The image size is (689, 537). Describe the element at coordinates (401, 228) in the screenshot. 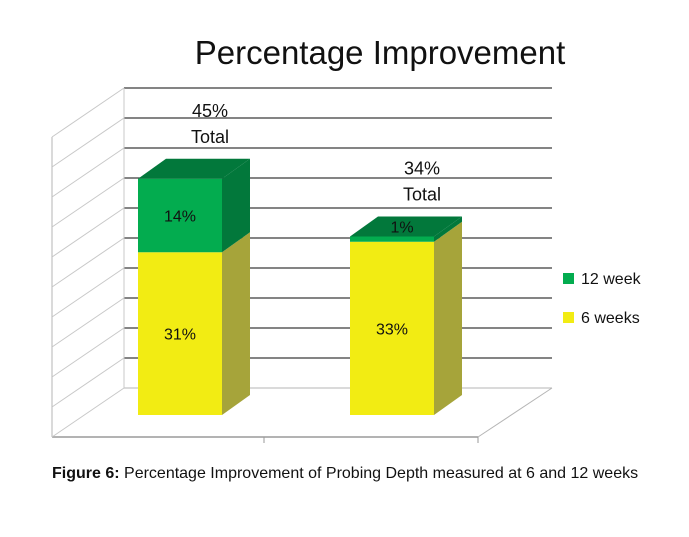

I see `data-label: 1%` at that location.